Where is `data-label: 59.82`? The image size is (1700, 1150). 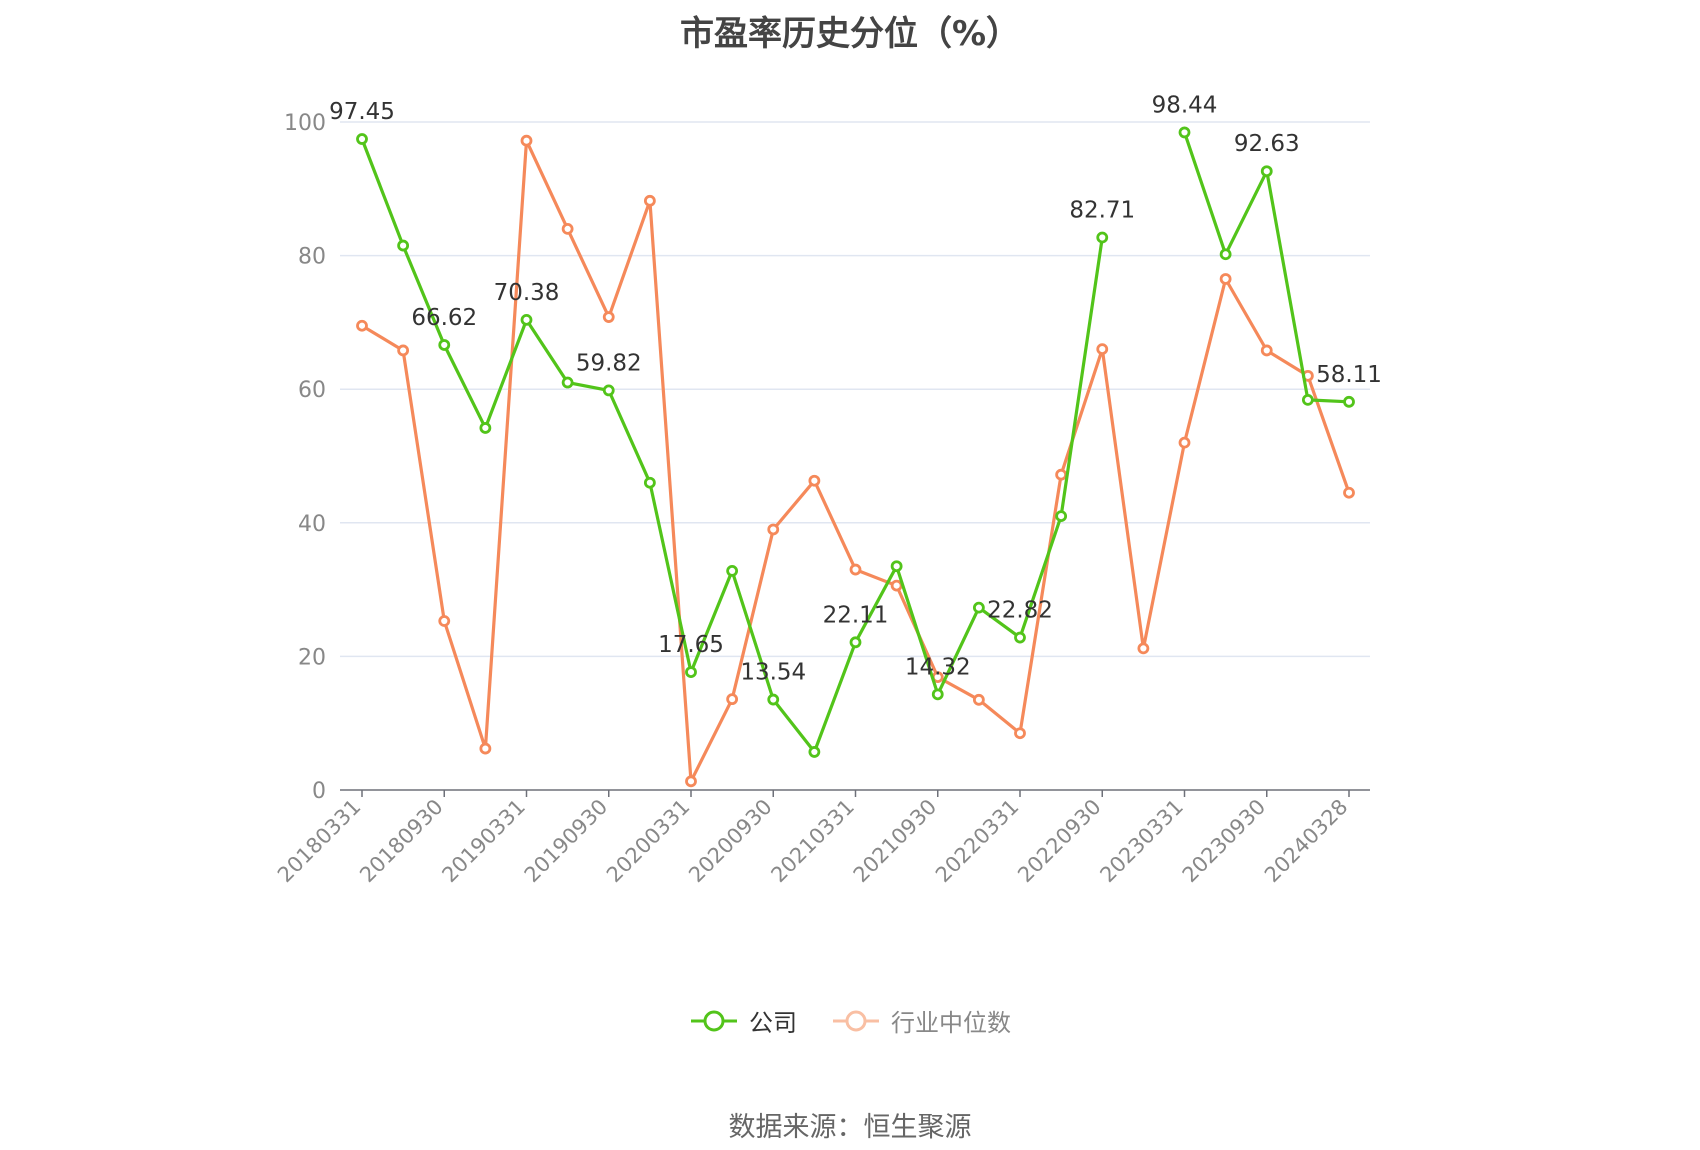
data-label: 59.82 is located at coordinates (609, 363).